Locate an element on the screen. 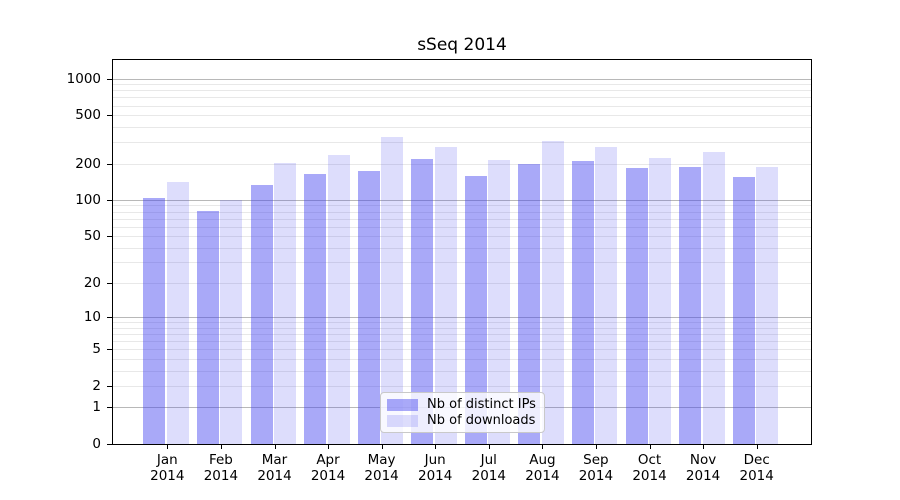 The image size is (900, 500). legend-item-downloads: Nb of downloads is located at coordinates (465, 421).